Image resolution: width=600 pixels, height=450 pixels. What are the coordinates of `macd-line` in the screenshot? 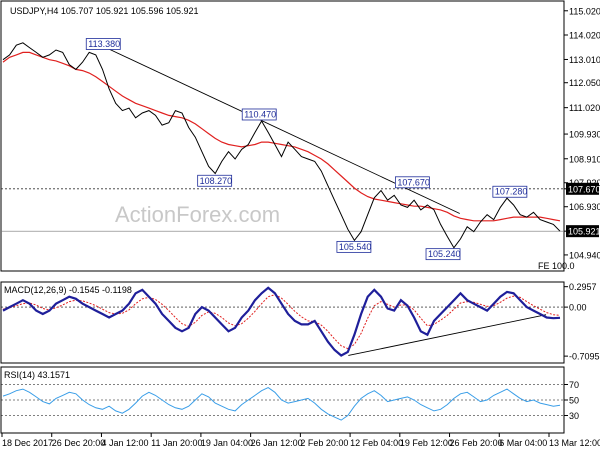 It's located at (281, 321).